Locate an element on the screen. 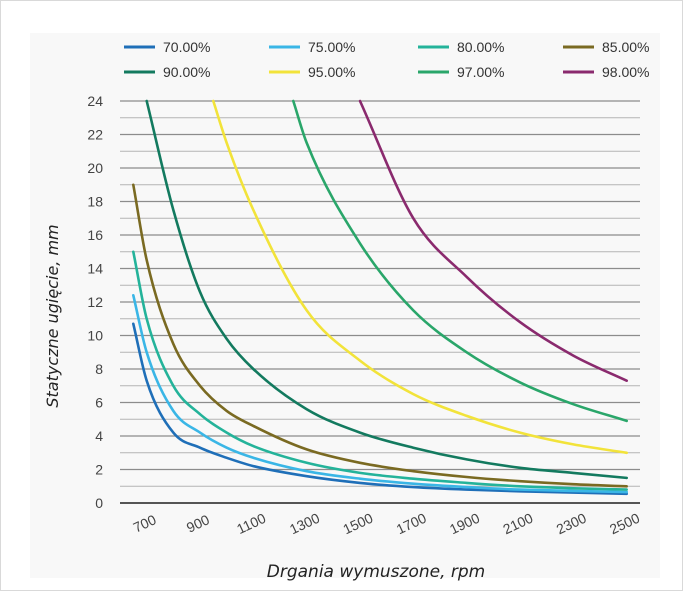 The width and height of the screenshot is (684, 592). x-tick-label: 2500 is located at coordinates (624, 524).